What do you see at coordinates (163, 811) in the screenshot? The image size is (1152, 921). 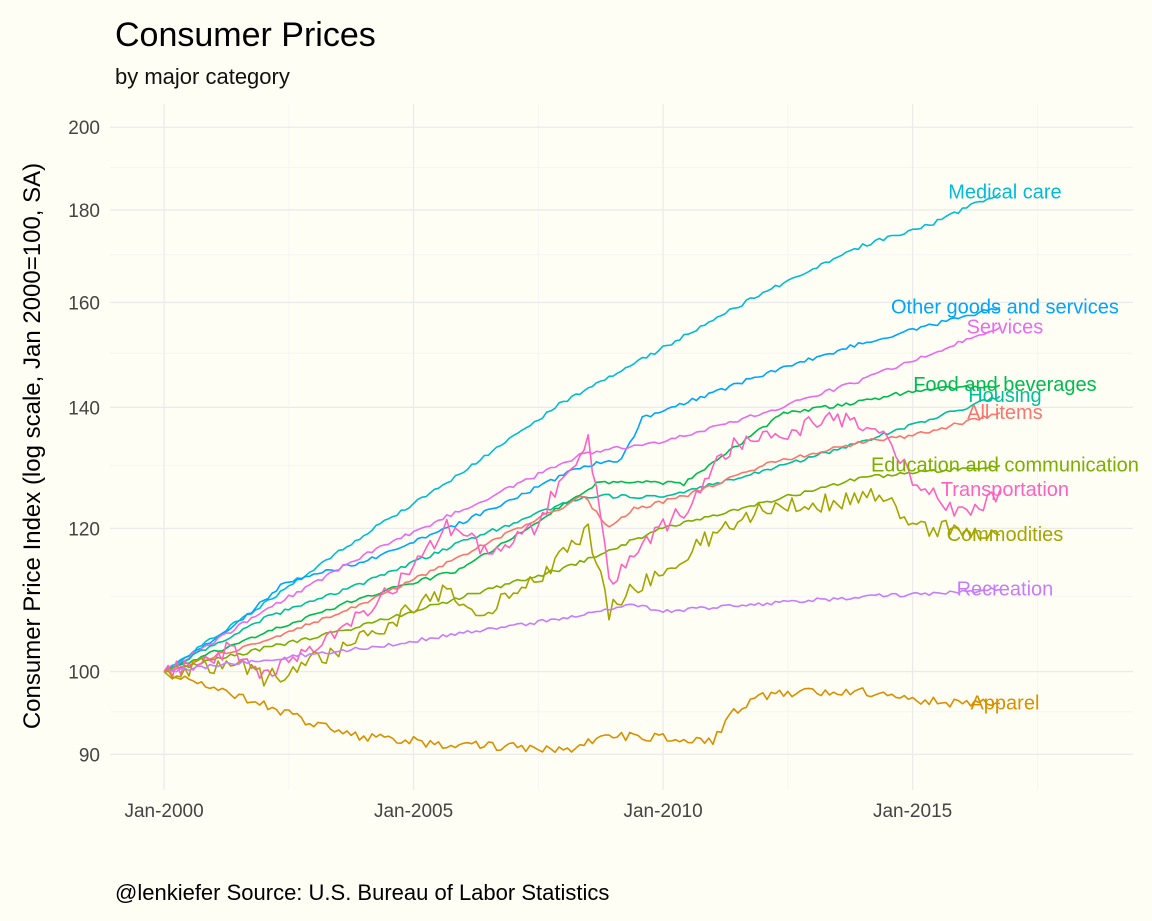 I see `x-tick-label: Jan-2000` at bounding box center [163, 811].